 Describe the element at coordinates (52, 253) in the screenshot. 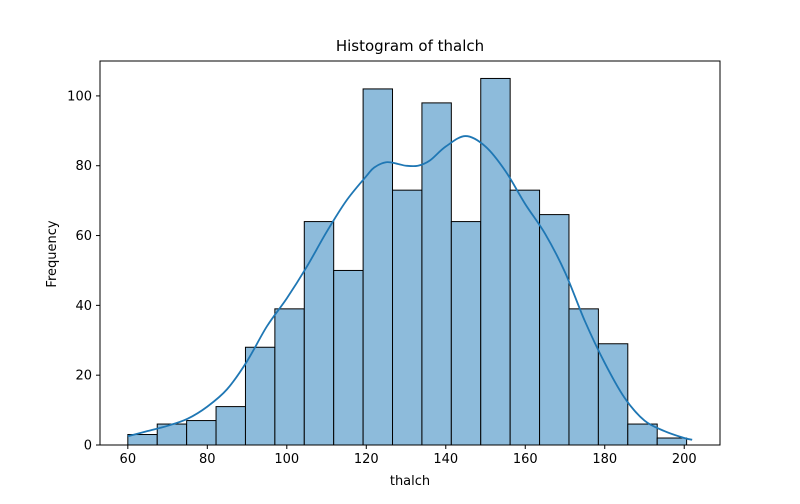

I see `y-axis-label: Frequency` at that location.